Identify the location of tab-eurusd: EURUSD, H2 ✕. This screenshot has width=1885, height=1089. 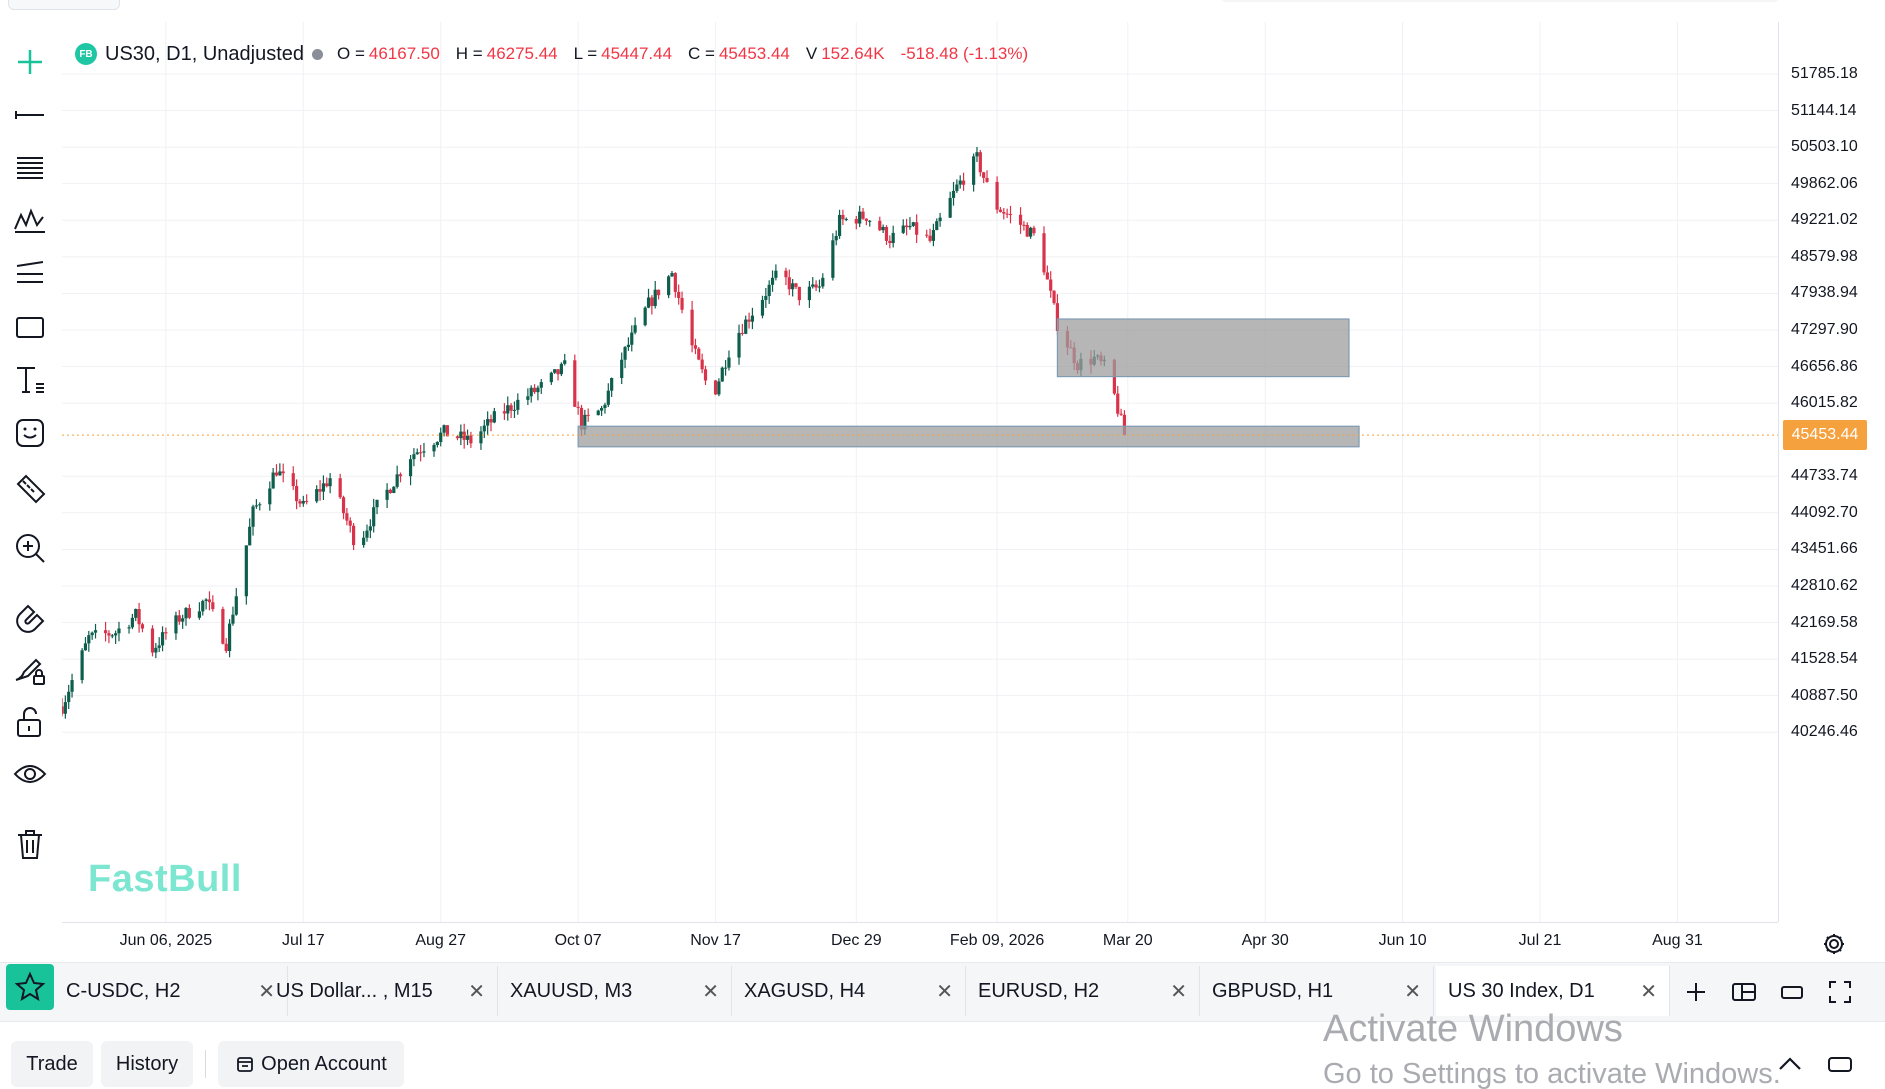
(1083, 991).